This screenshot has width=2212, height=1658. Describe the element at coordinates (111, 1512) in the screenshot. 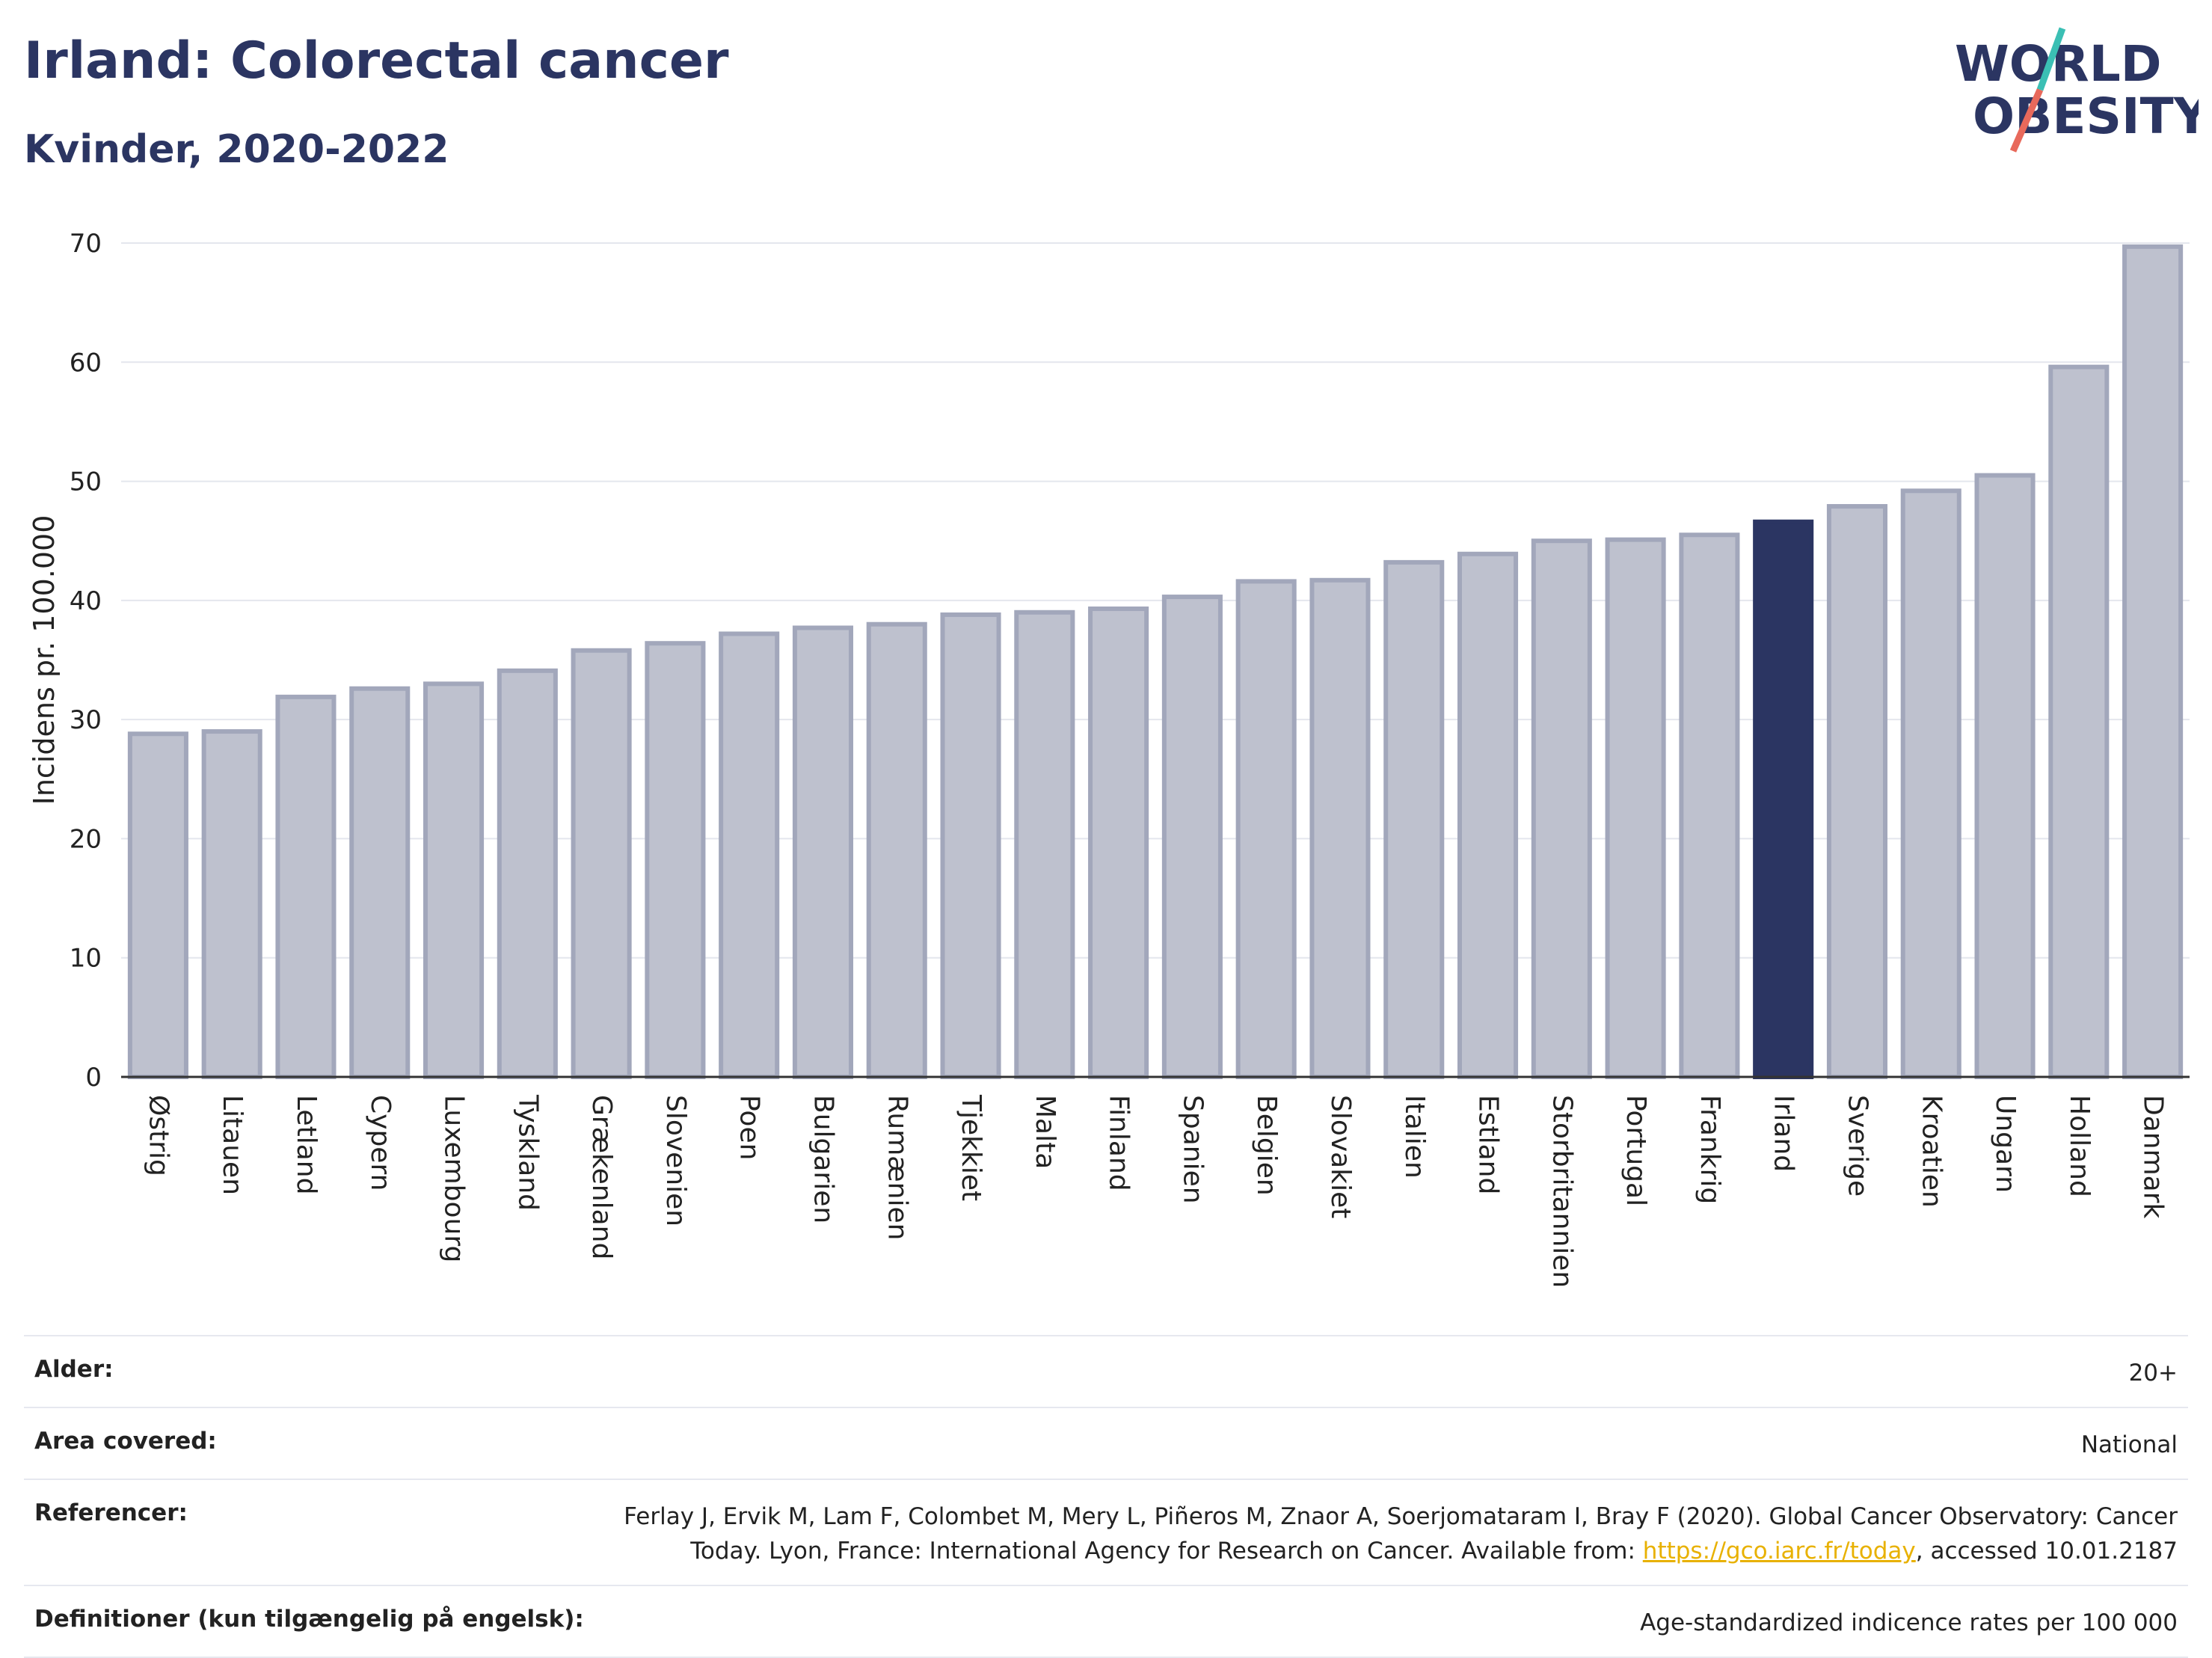

I see `reference-label: Referencer:` at that location.